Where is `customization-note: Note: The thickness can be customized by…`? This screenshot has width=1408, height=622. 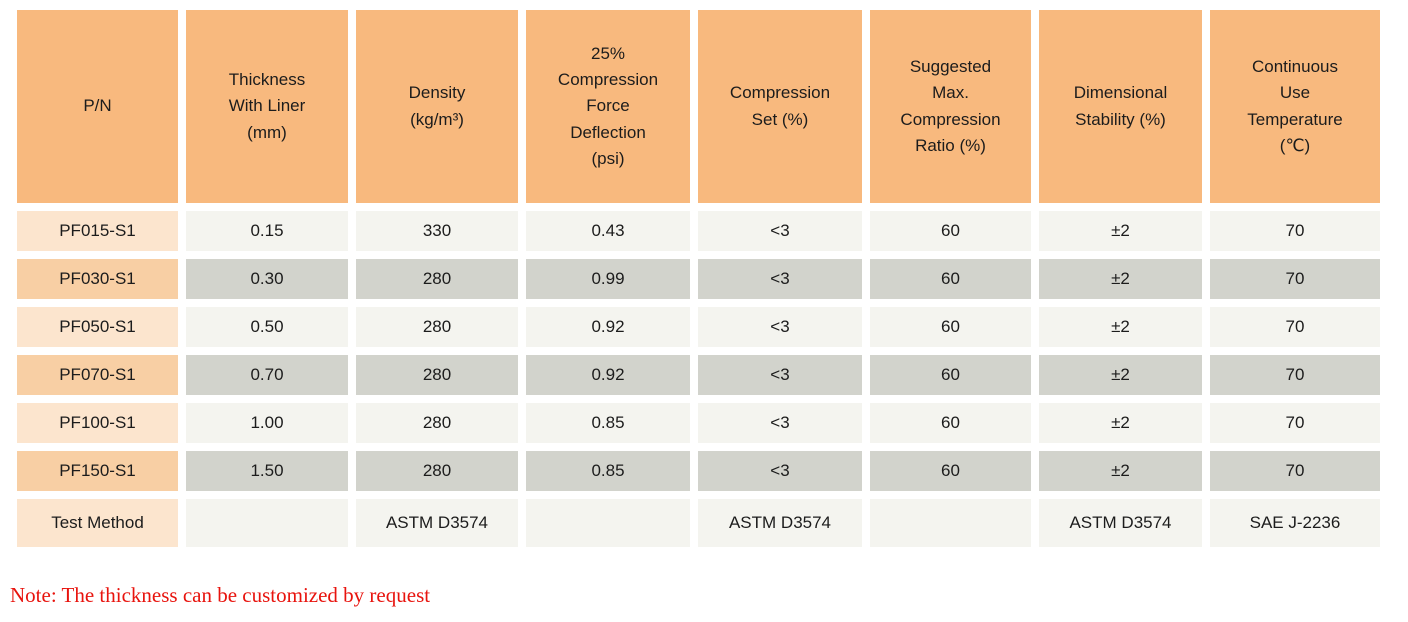 customization-note: Note: The thickness can be customized by… is located at coordinates (220, 595).